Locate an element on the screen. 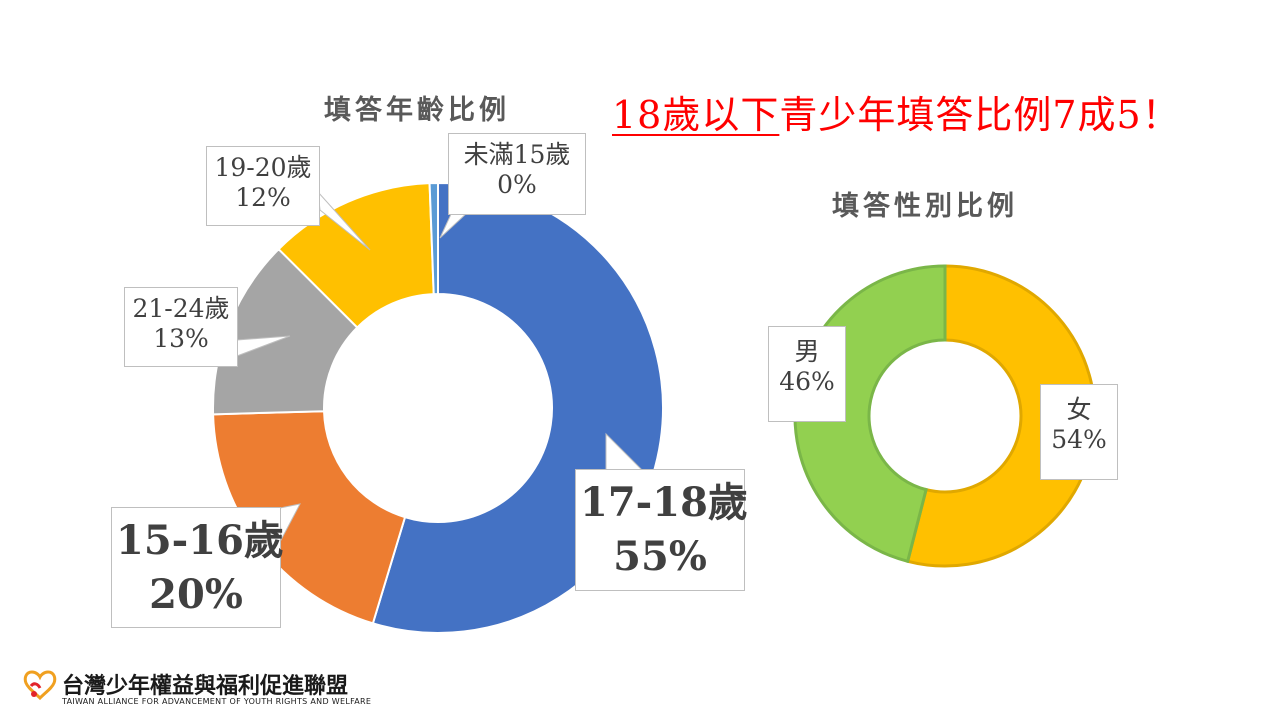 Image resolution: width=1280 pixels, height=720 pixels. data-label-19-20: 19-20歲 12% is located at coordinates (263, 186).